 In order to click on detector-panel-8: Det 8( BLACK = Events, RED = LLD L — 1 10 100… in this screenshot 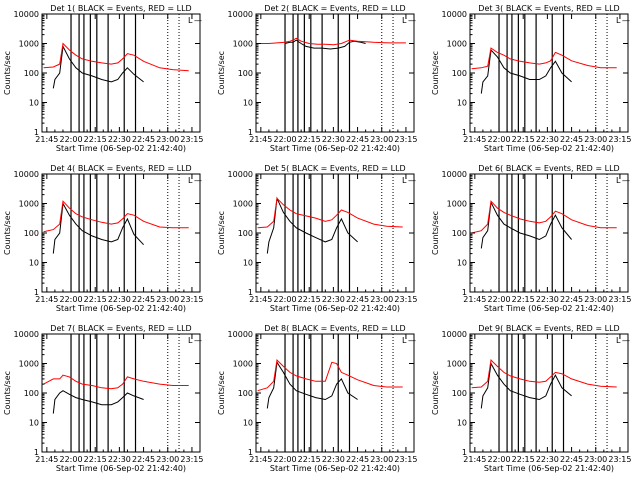, I will do `click(317, 398)`.